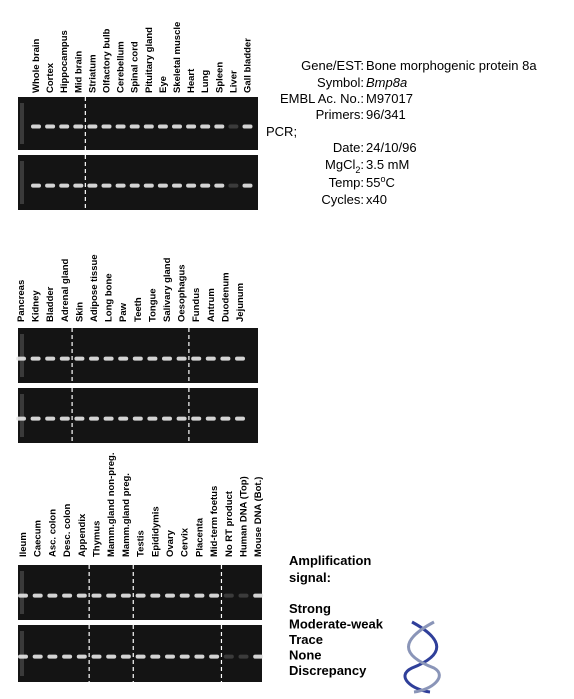 This screenshot has height=699, width=574. What do you see at coordinates (357, 170) in the screenshot?
I see `subscript: 2` at bounding box center [357, 170].